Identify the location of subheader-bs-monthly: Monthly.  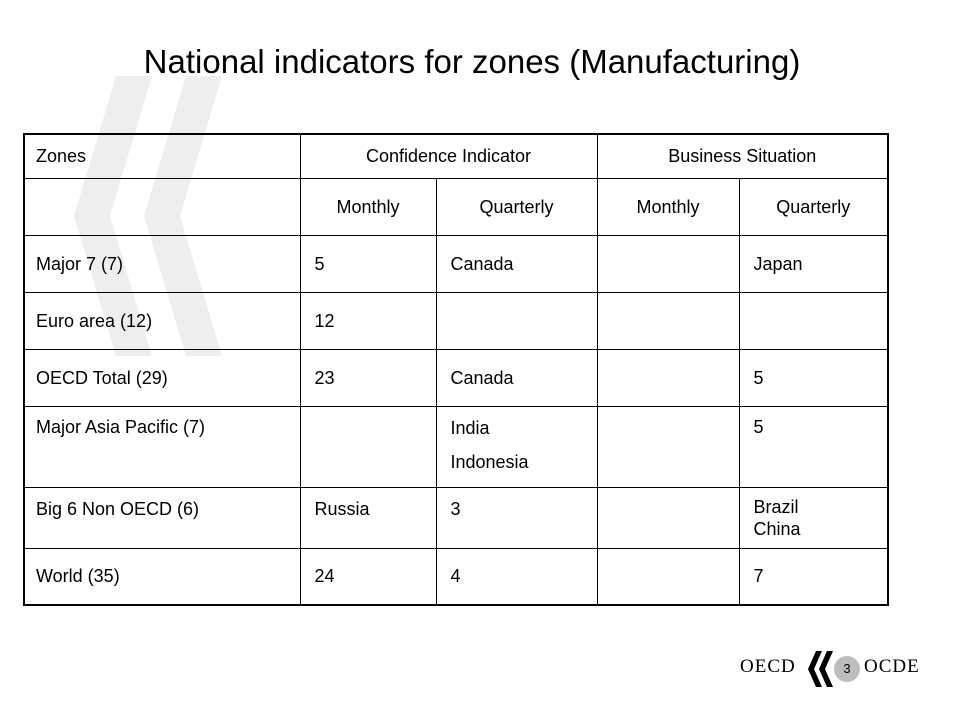
(668, 206).